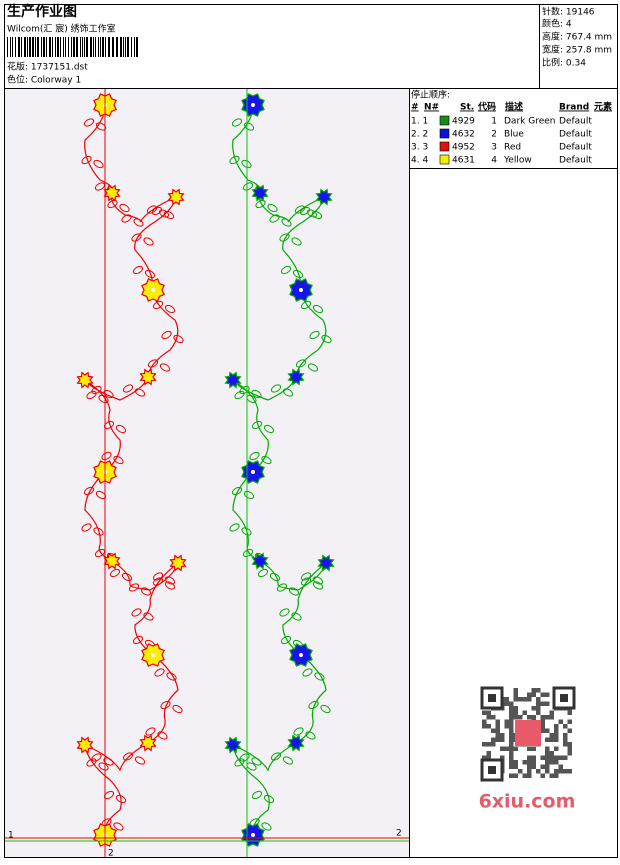  What do you see at coordinates (512, 148) in the screenshot?
I see `description: Red` at bounding box center [512, 148].